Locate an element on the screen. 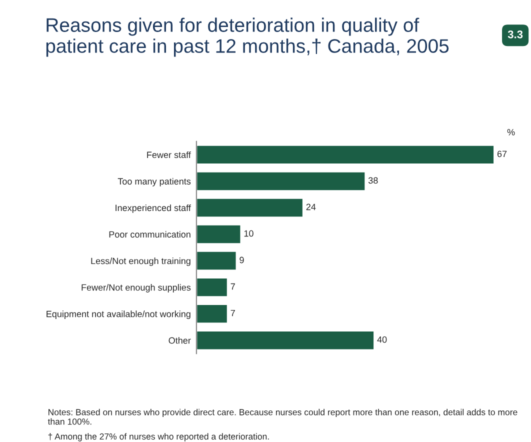  text: 3.3 is located at coordinates (515, 34).